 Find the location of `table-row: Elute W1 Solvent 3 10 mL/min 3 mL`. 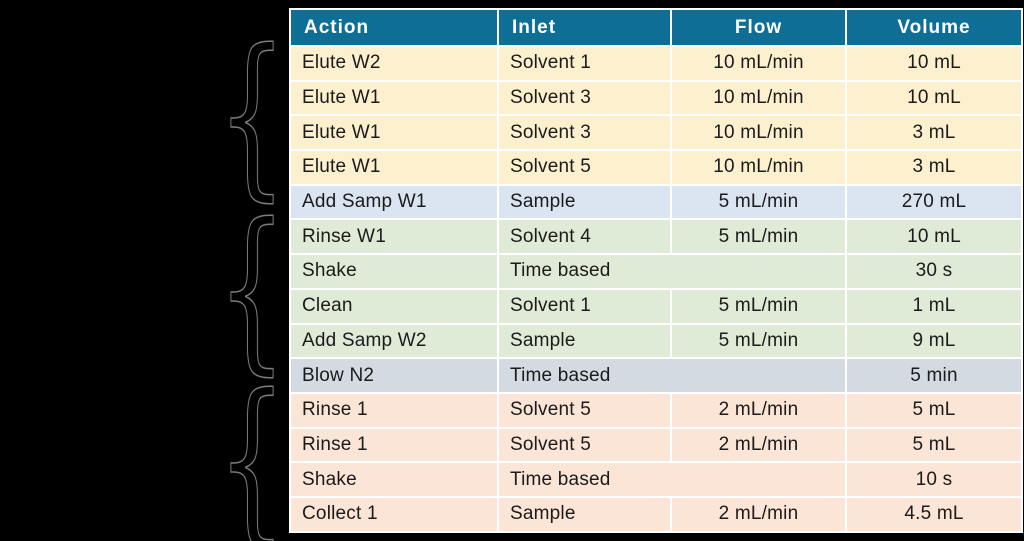

table-row: Elute W1 Solvent 3 10 mL/min 3 mL is located at coordinates (656, 133).